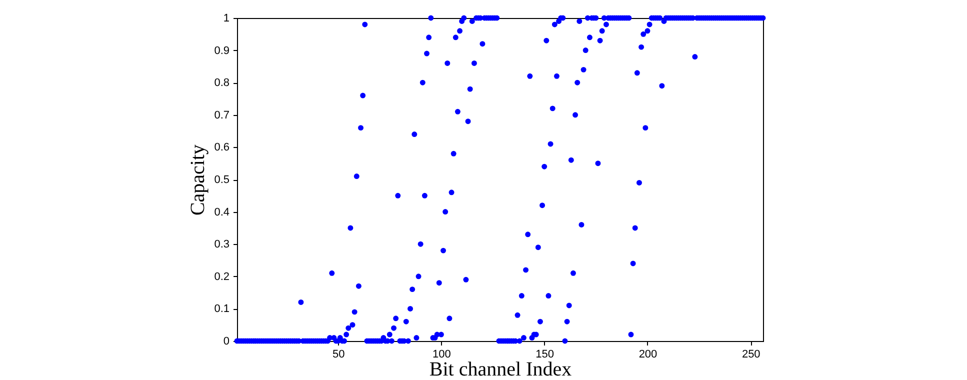 This screenshot has height=380, width=967. Describe the element at coordinates (648, 354) in the screenshot. I see `x-tick-label: 200` at that location.